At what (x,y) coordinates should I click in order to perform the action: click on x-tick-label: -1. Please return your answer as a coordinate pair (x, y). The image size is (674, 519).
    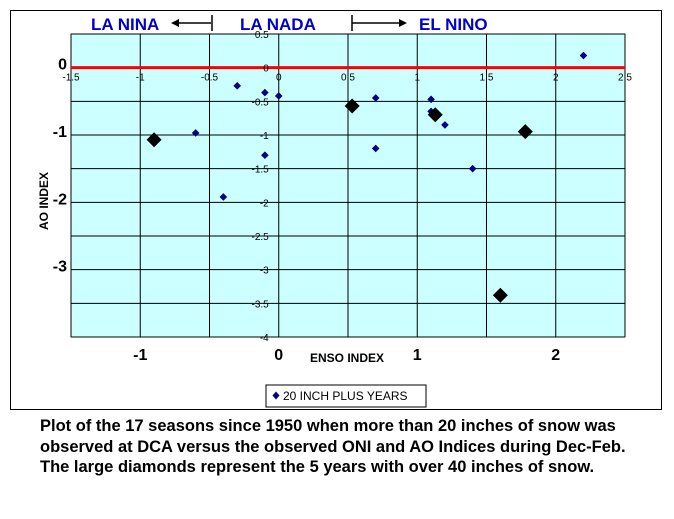
    Looking at the image, I should click on (140, 78).